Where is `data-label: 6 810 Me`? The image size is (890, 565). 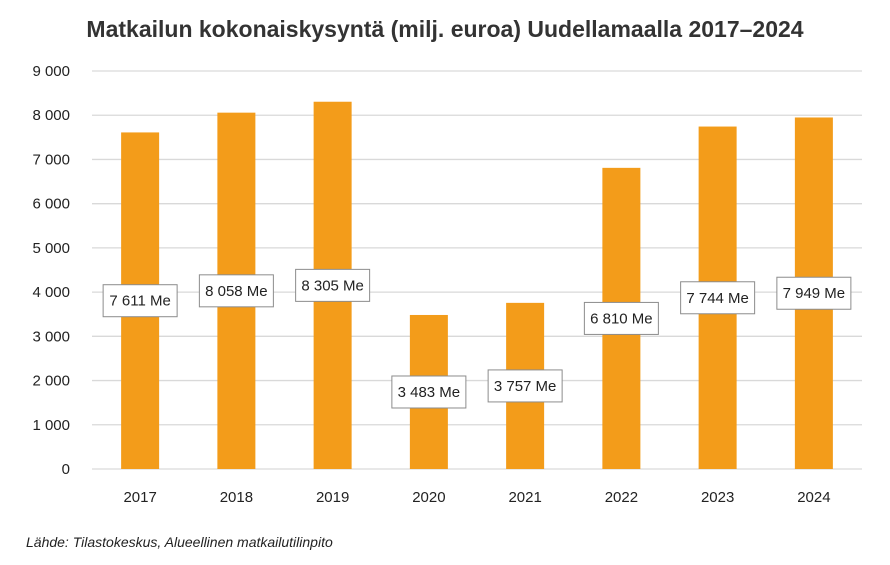
data-label: 6 810 Me is located at coordinates (621, 318).